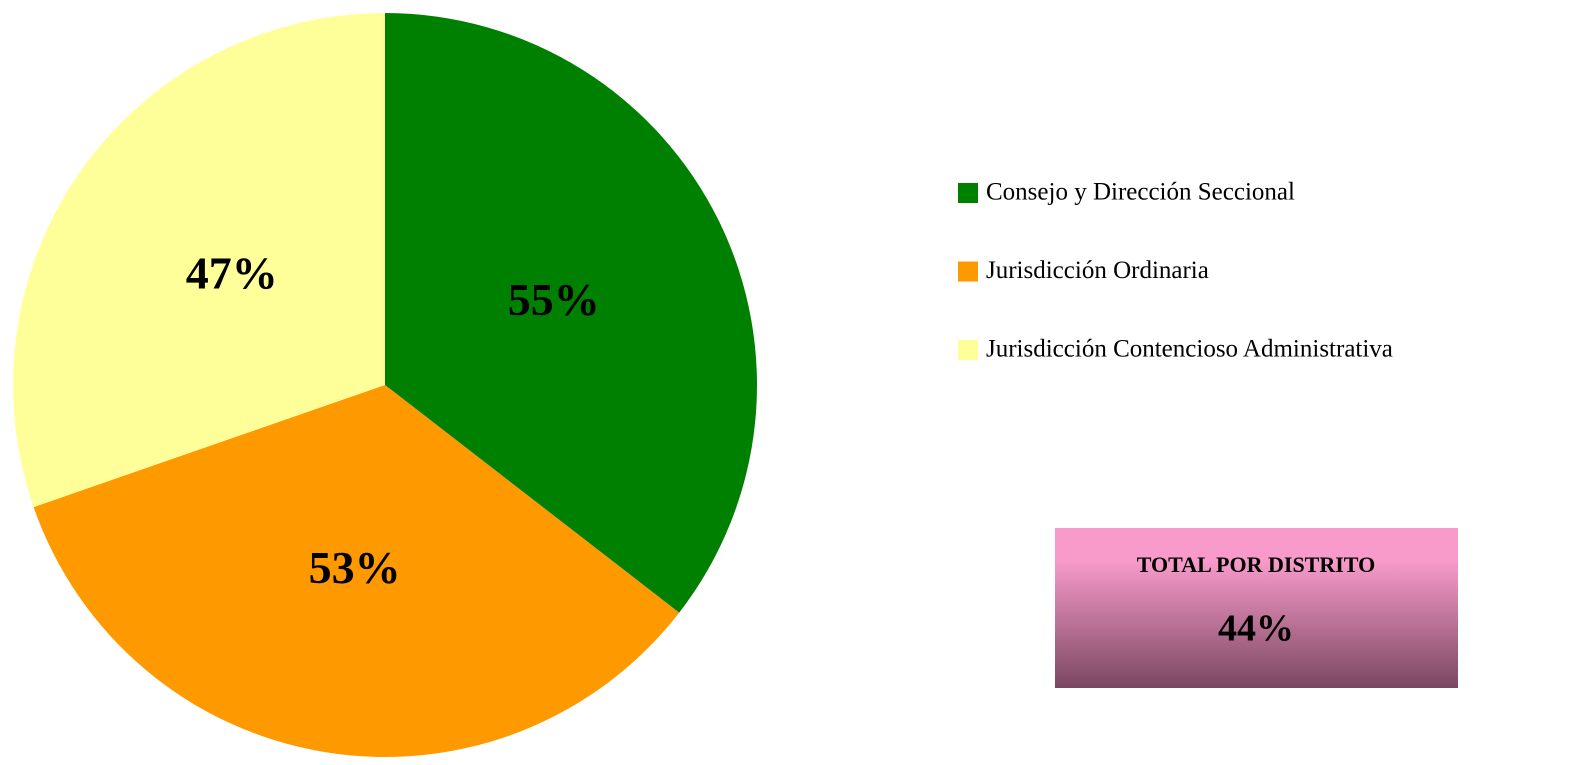 This screenshot has width=1577, height=765. I want to click on legend-label: Jurisdicción Contencioso Administrativa, so click(1189, 349).